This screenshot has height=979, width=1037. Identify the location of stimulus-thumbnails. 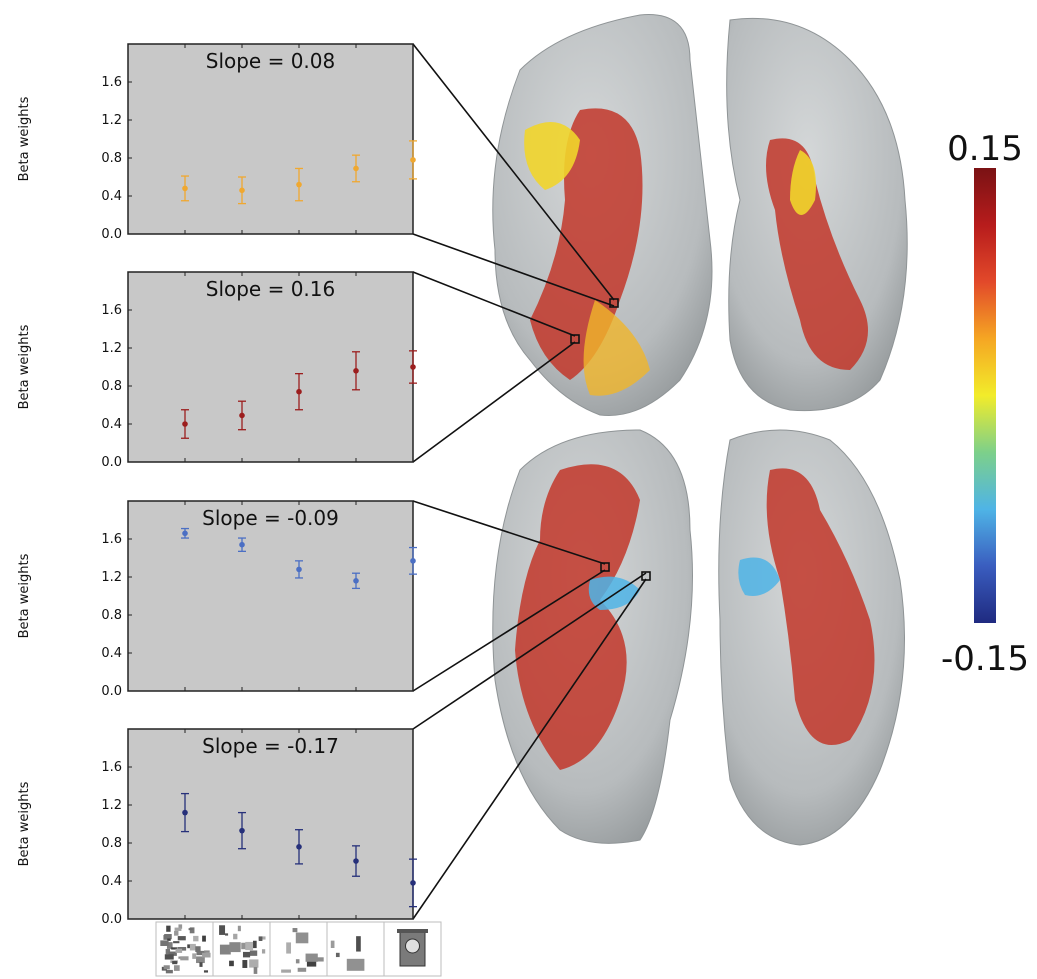
(298, 949).